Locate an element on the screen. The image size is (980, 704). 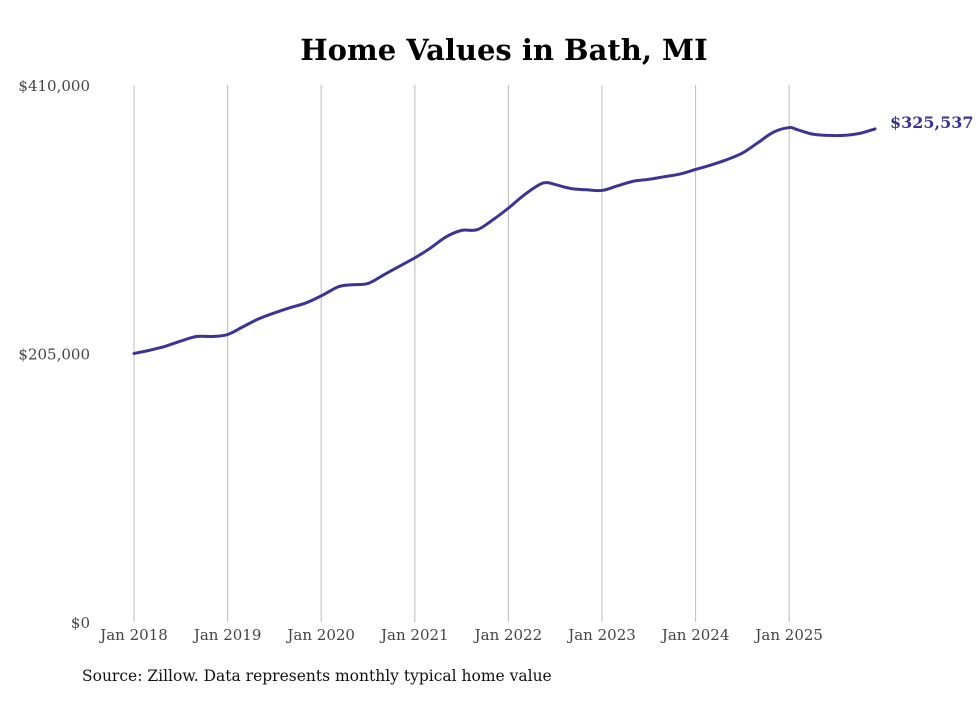
y-tick-label: $410,000 is located at coordinates (54, 86).